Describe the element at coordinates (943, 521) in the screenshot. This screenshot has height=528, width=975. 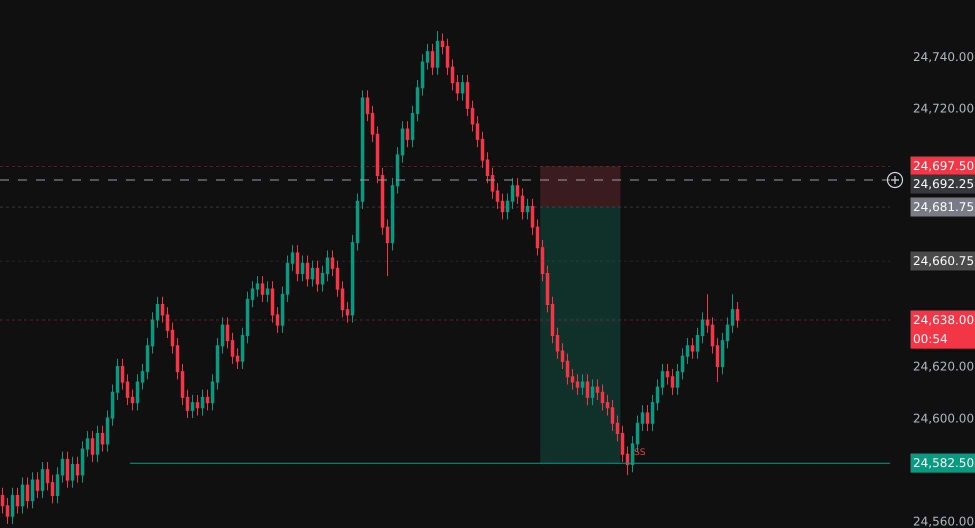
I see `y-tick-label: 24,560.00` at that location.